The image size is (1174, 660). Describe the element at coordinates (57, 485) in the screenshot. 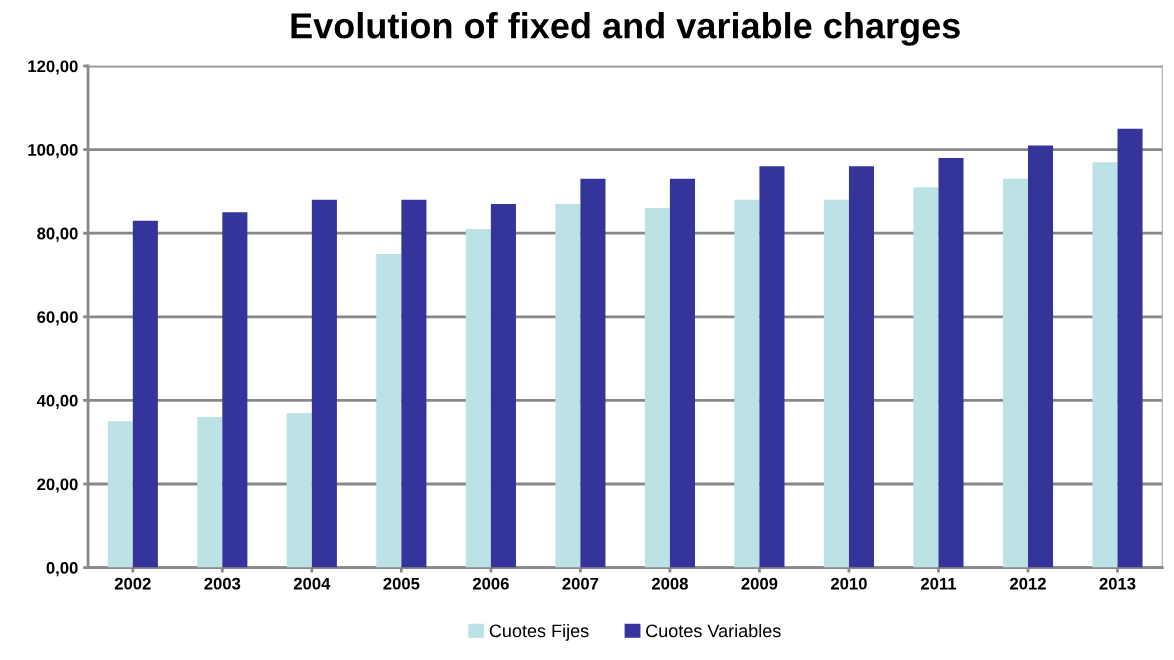

I see `y-tick-label: 20,00` at that location.